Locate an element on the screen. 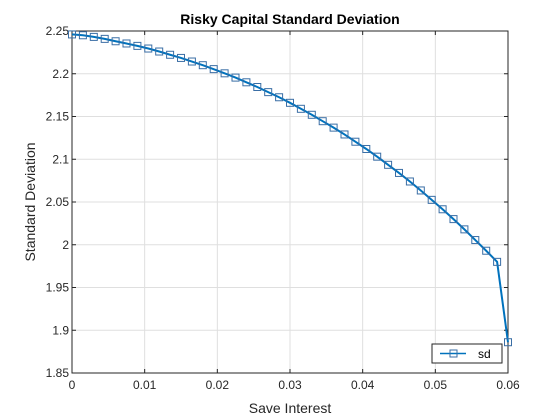  legend-marker is located at coordinates (453, 353).